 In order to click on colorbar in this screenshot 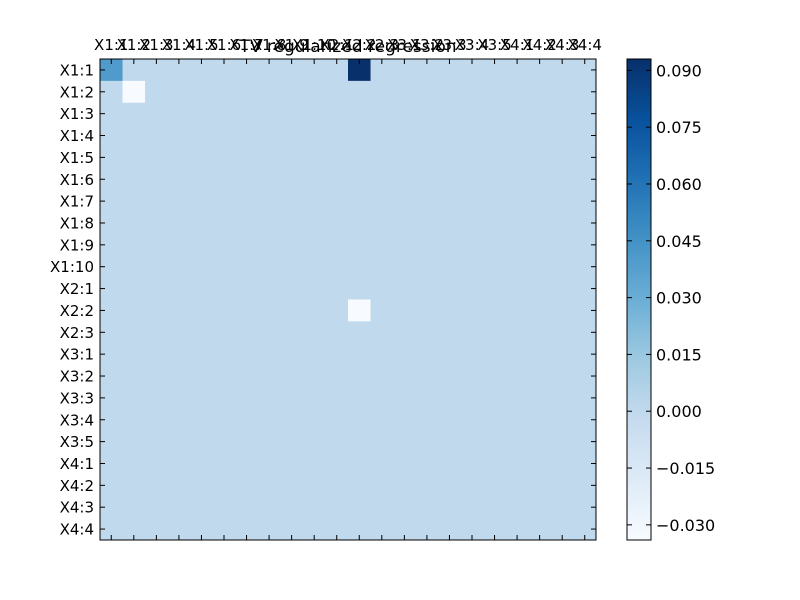, I will do `click(639, 299)`.